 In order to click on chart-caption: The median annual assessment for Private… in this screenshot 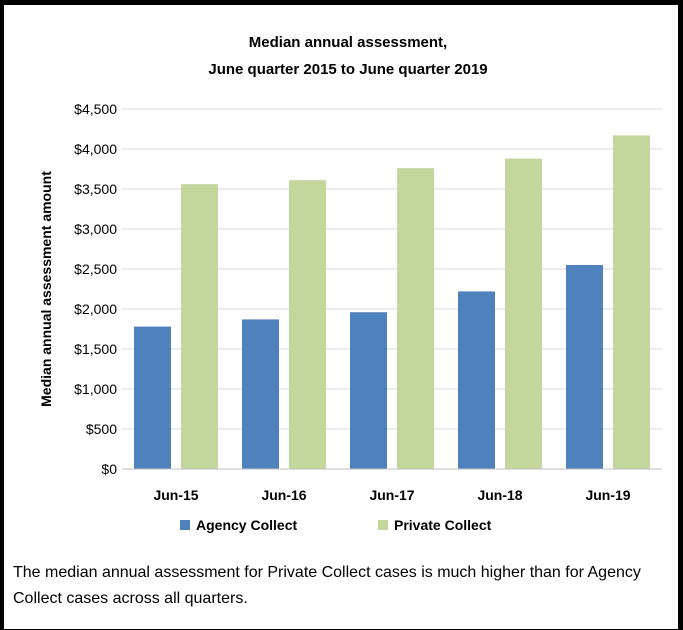, I will do `click(327, 585)`.